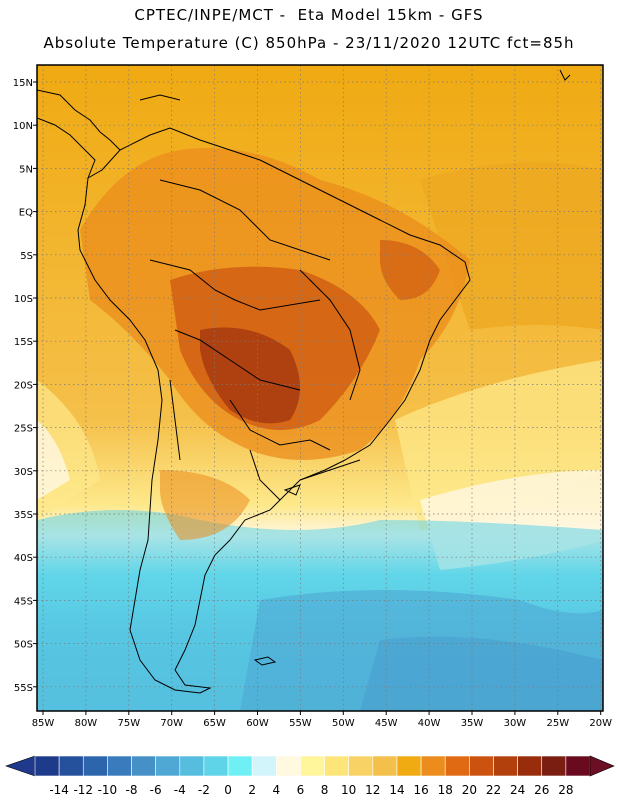 Image resolution: width=618 pixels, height=800 pixels. What do you see at coordinates (180, 790) in the screenshot?
I see `colorbar-tick-label: -4` at bounding box center [180, 790].